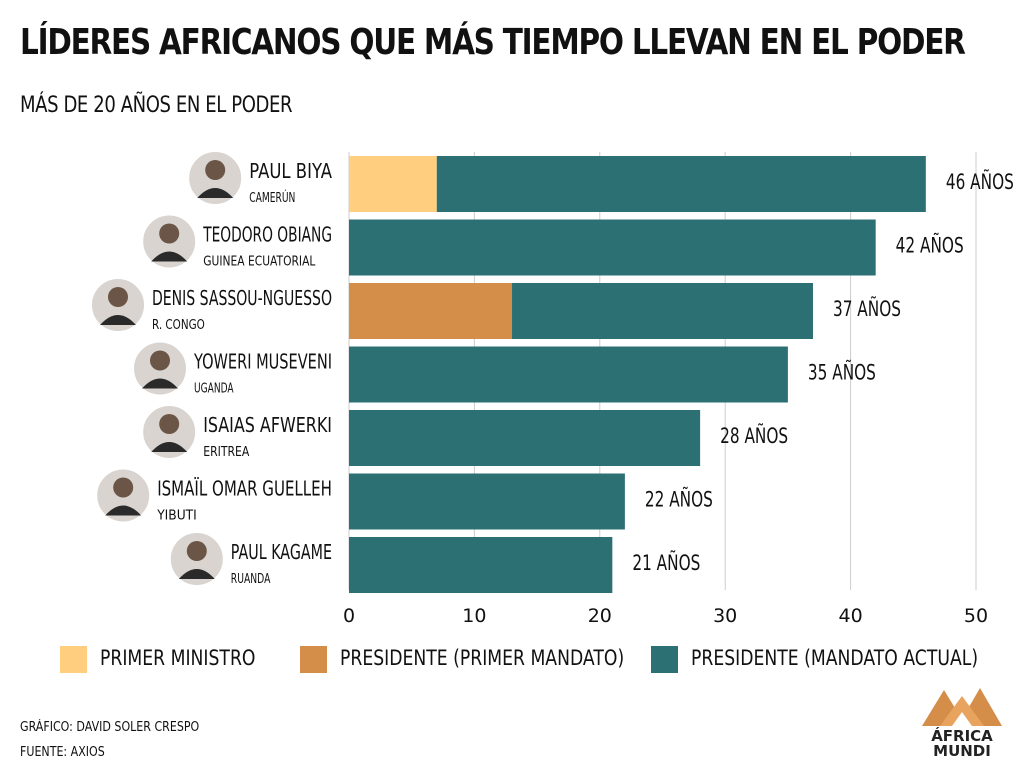 The image size is (1024, 768). What do you see at coordinates (835, 658) in the screenshot?
I see `legend-label-mandato-actual: PRESIDENTE (MANDATO ACTUAL)` at bounding box center [835, 658].